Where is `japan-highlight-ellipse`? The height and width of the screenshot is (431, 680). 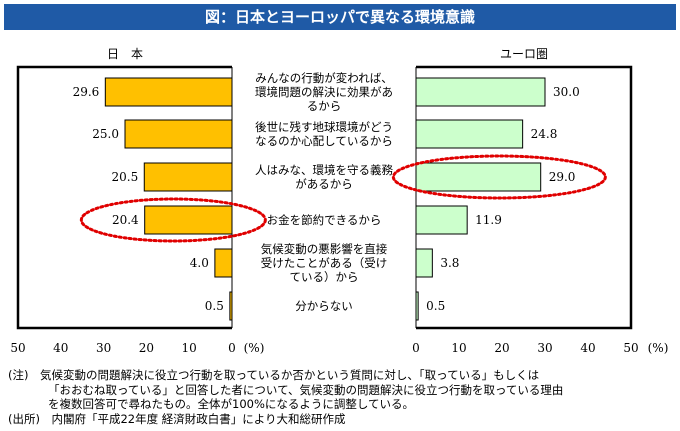
japan-highlight-ellipse is located at coordinates (173, 220).